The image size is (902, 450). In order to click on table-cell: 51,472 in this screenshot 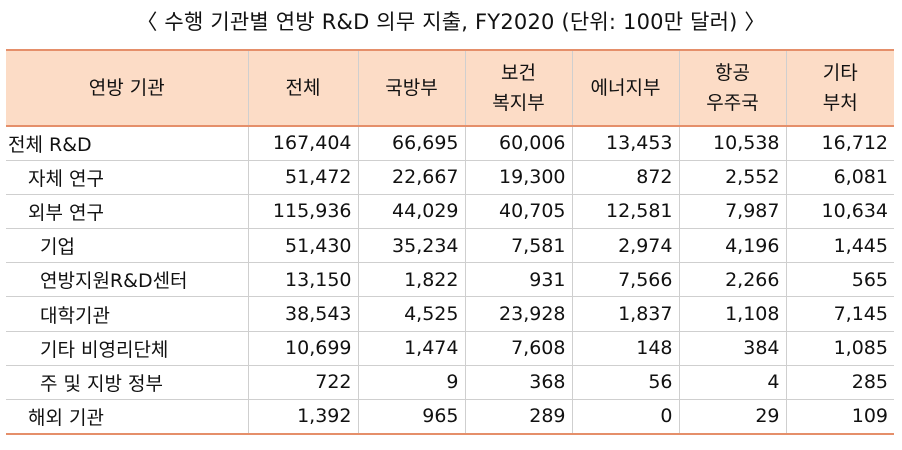, I will do `click(302, 177)`.